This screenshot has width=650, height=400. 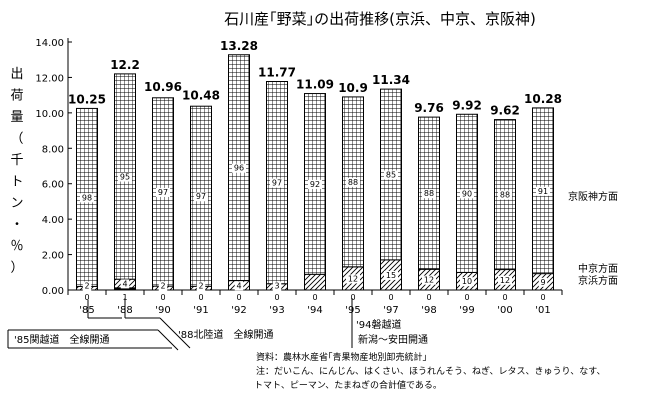 I want to click on x-tick-label: '99, so click(x=466, y=310).